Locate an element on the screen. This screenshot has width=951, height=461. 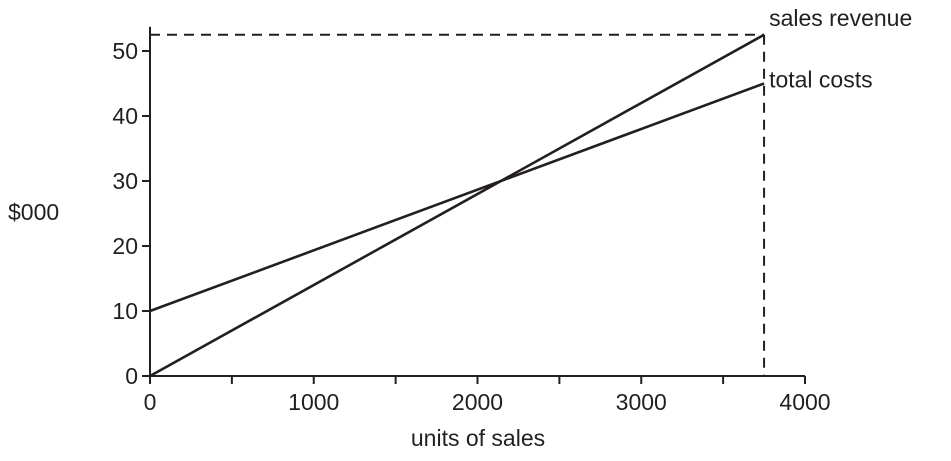
x-tick-label: 0 is located at coordinates (150, 402).